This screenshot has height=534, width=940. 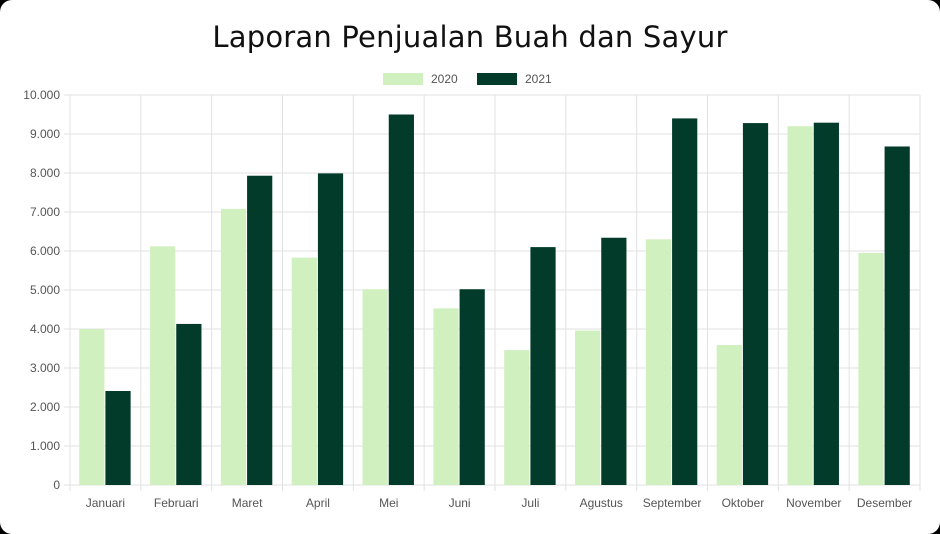 I want to click on chart-title: Laporan Penjualan Buah dan Sayur, so click(x=470, y=37).